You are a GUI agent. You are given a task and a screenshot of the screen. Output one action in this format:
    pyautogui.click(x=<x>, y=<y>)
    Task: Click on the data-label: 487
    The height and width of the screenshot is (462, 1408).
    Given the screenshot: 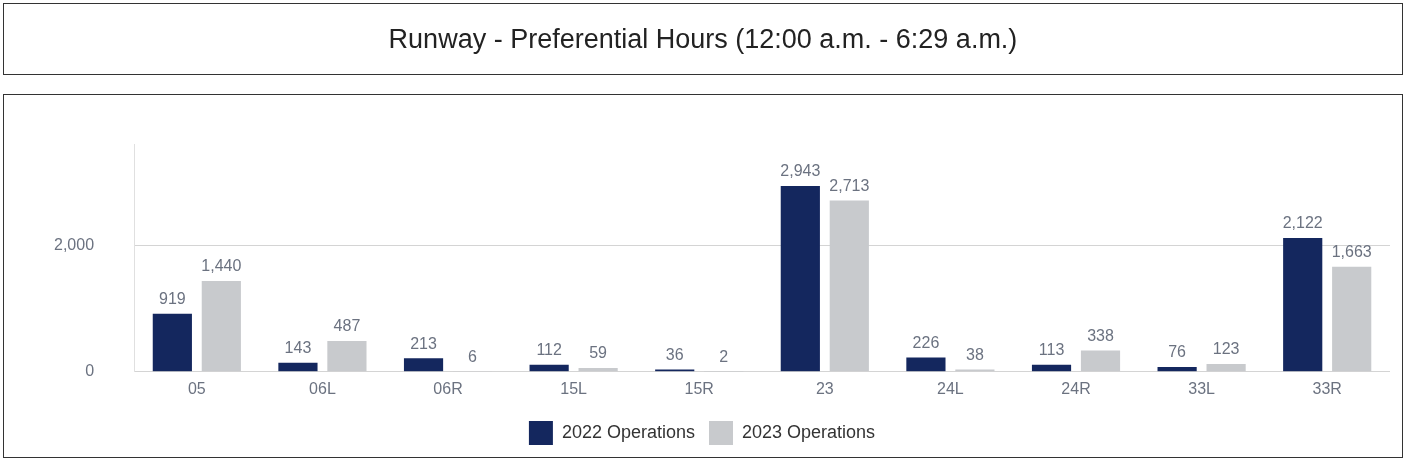 What is the action you would take?
    pyautogui.click(x=347, y=326)
    